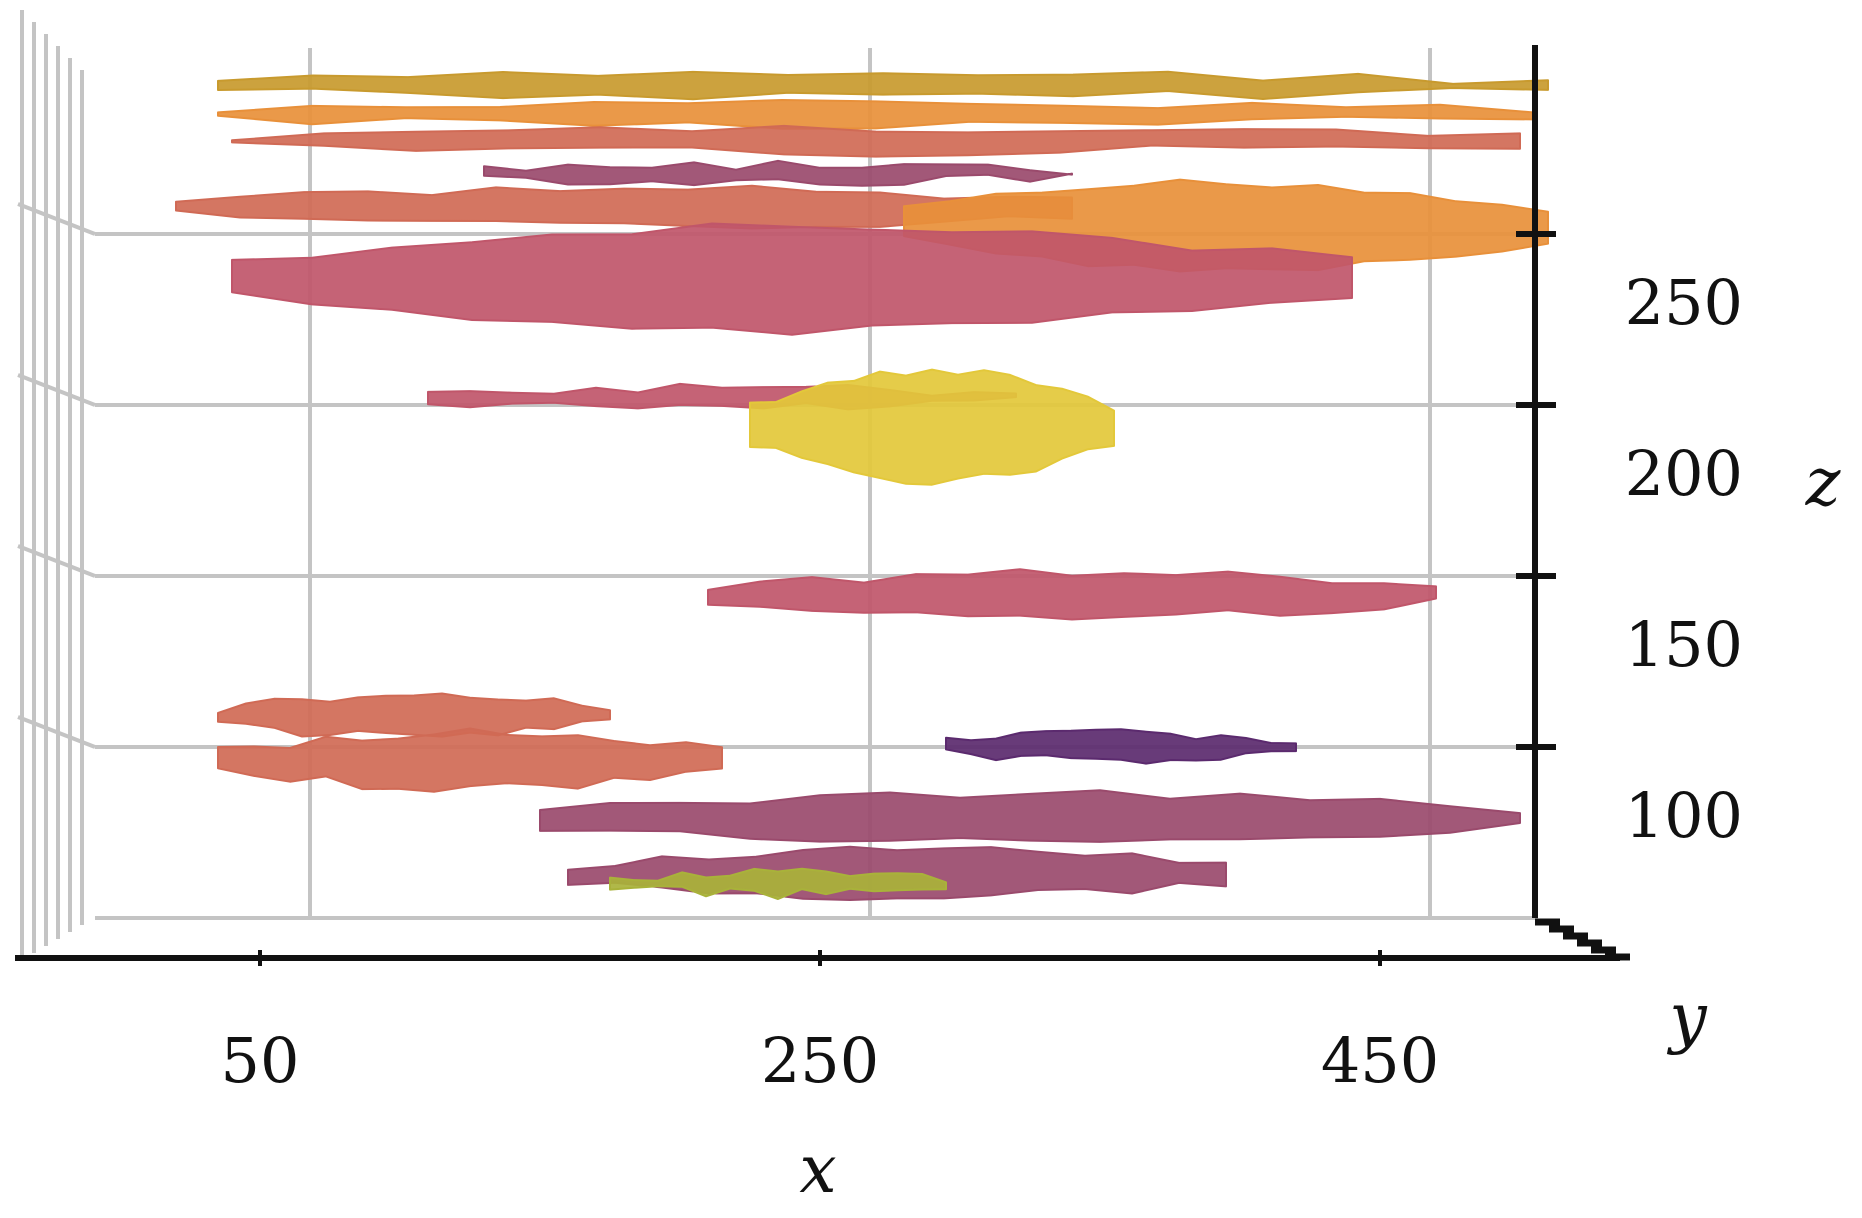 This screenshot has width=1862, height=1218. Describe the element at coordinates (1823, 482) in the screenshot. I see `z-axis-label: z` at that location.